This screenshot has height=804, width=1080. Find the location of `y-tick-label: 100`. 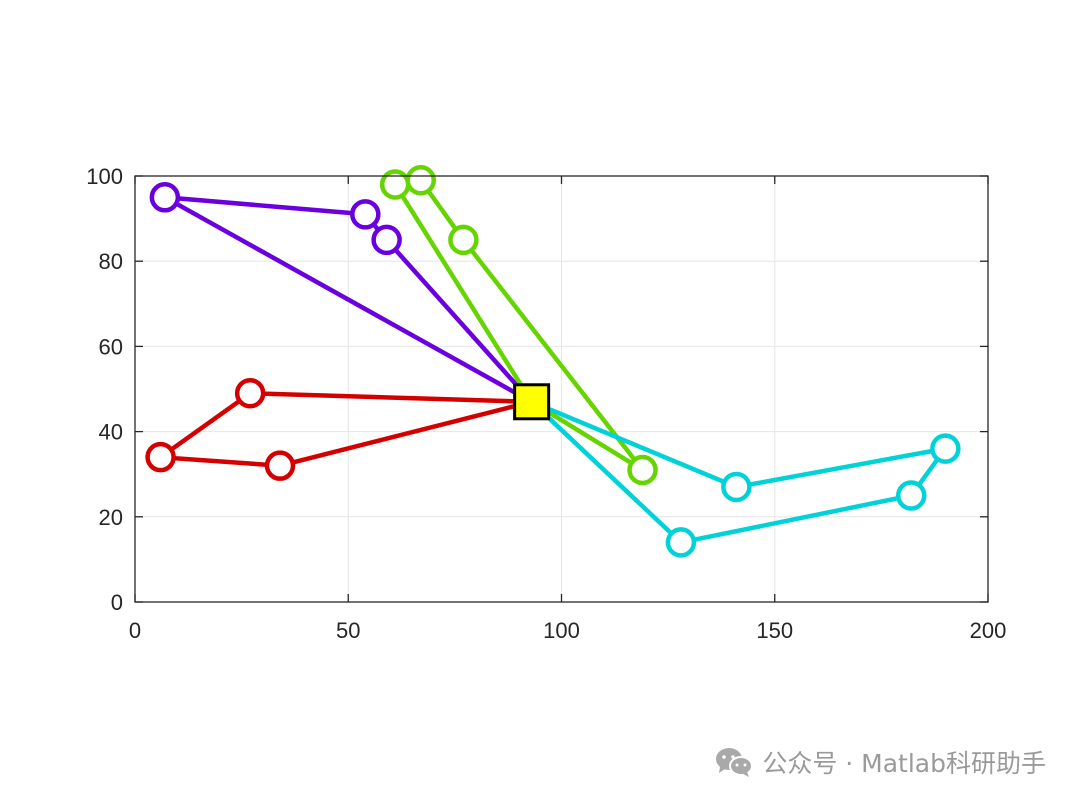

y-tick-label: 100 is located at coordinates (104, 176).